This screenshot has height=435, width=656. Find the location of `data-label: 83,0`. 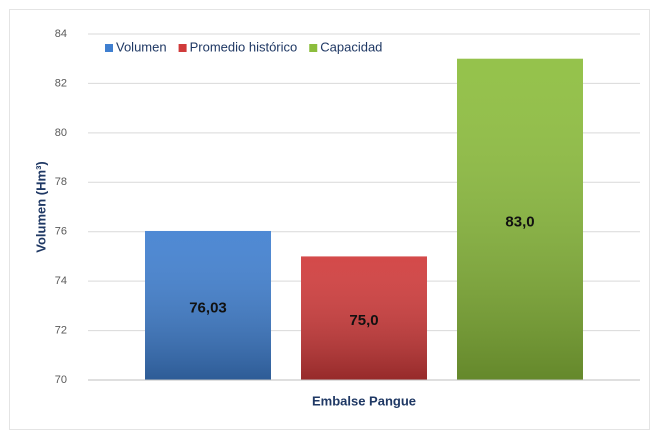

data-label: 83,0 is located at coordinates (519, 221).